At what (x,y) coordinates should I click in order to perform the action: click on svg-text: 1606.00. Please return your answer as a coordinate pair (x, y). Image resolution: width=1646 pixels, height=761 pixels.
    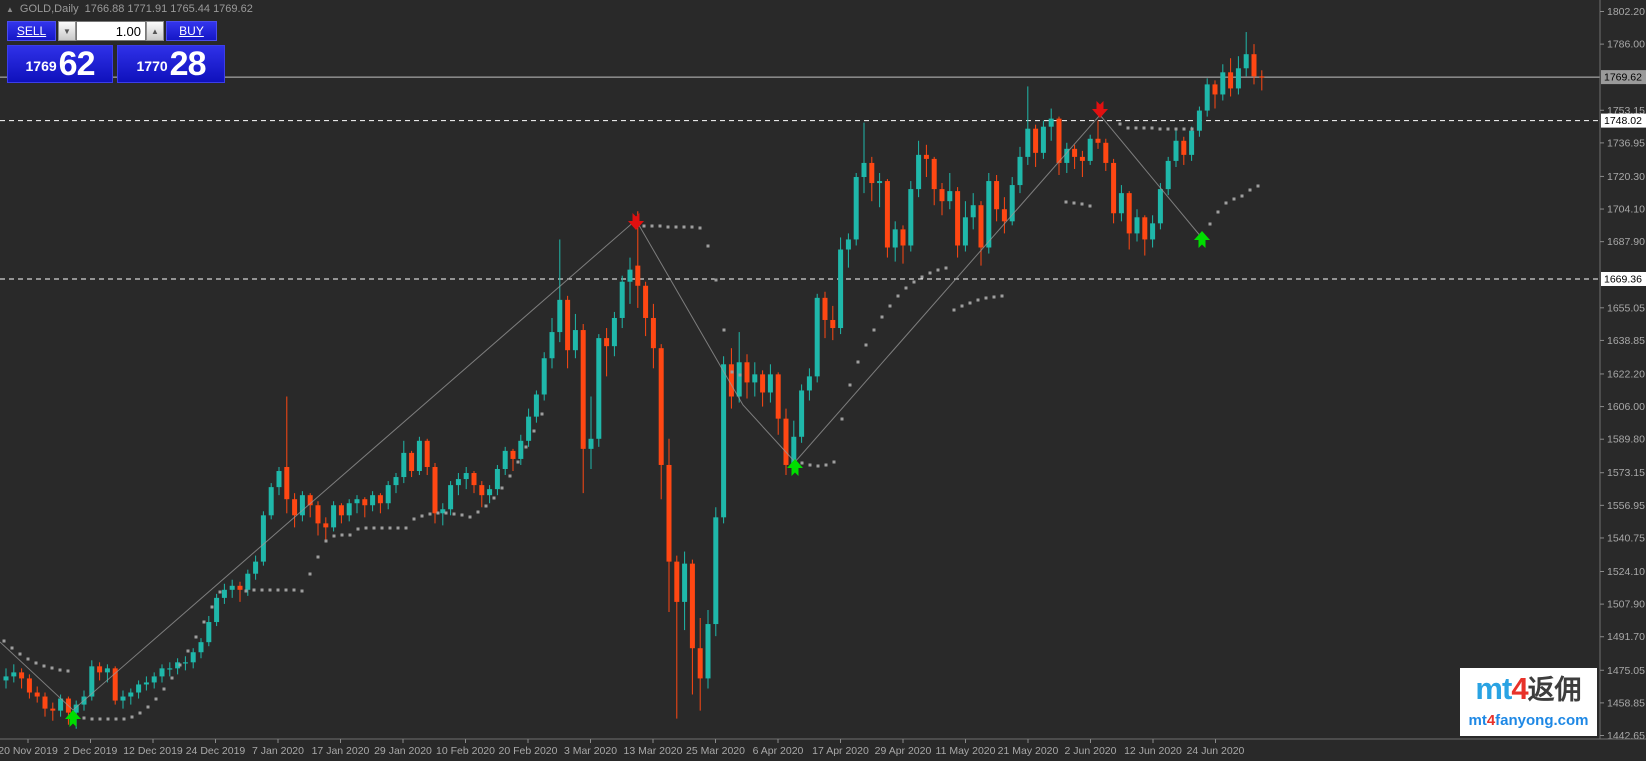
    Looking at the image, I should click on (1626, 407).